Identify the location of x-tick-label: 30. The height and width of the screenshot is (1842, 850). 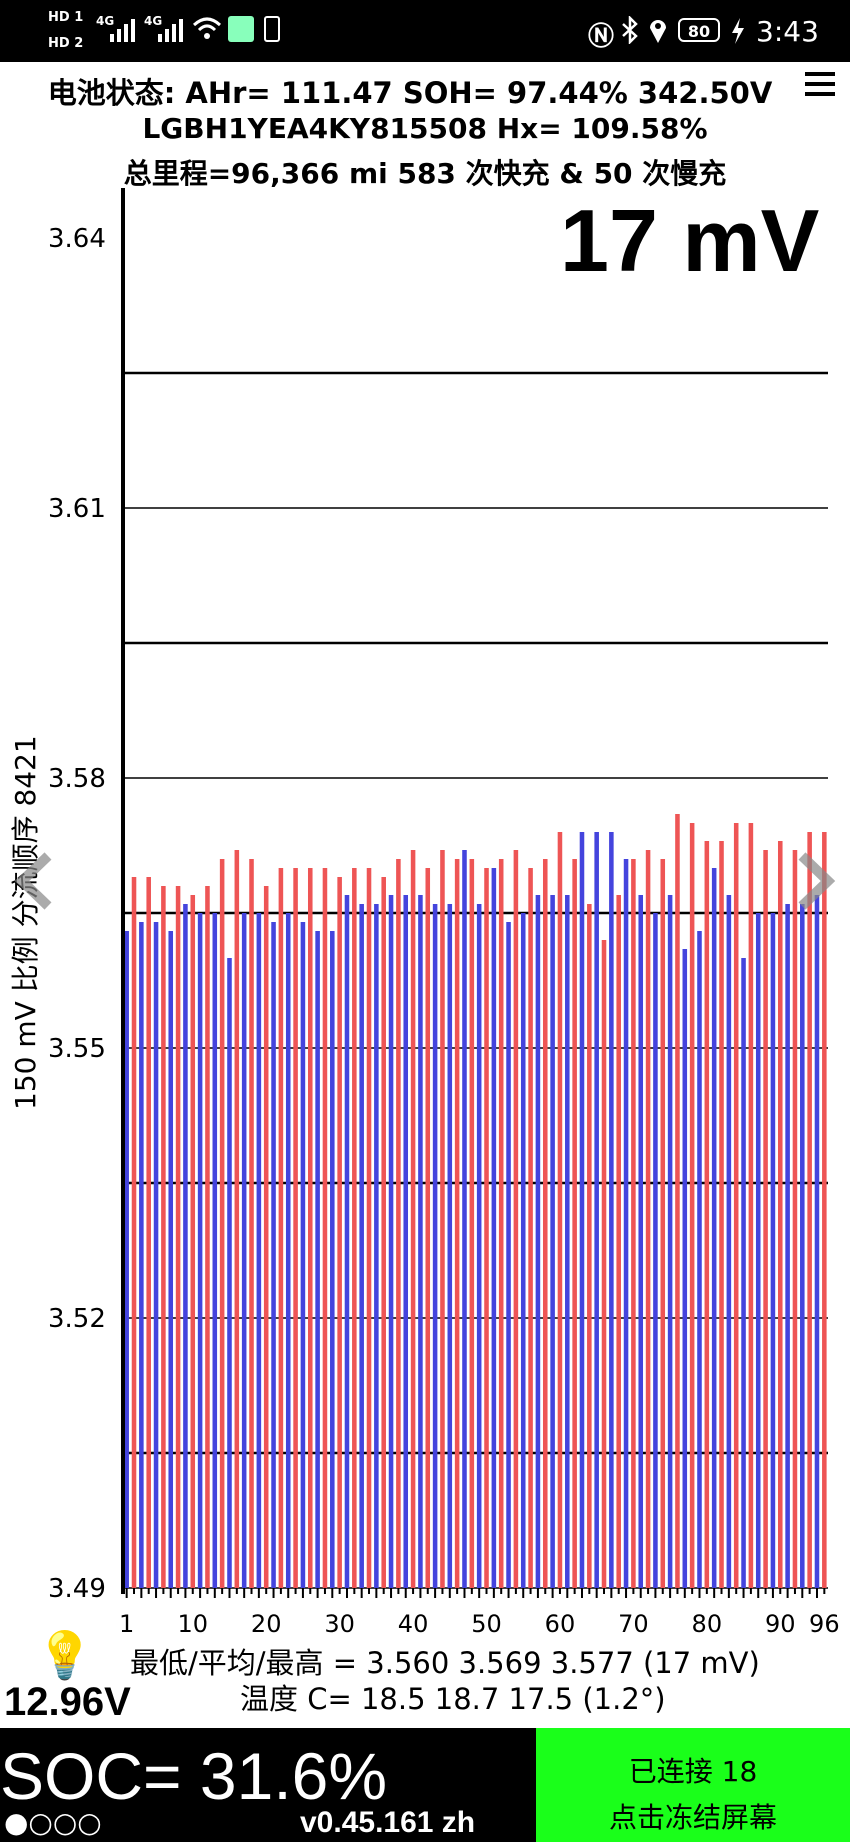
(339, 1624).